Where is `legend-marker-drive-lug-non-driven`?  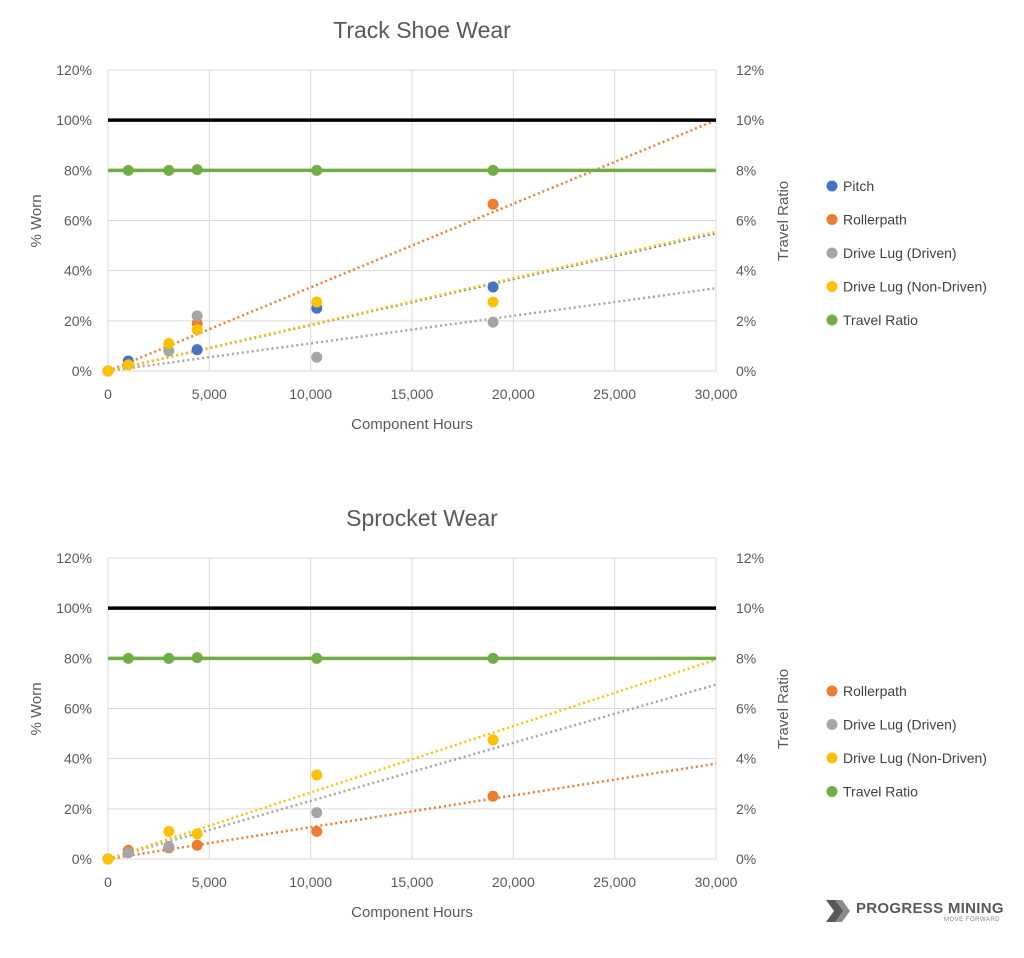 legend-marker-drive-lug-non-driven is located at coordinates (832, 286).